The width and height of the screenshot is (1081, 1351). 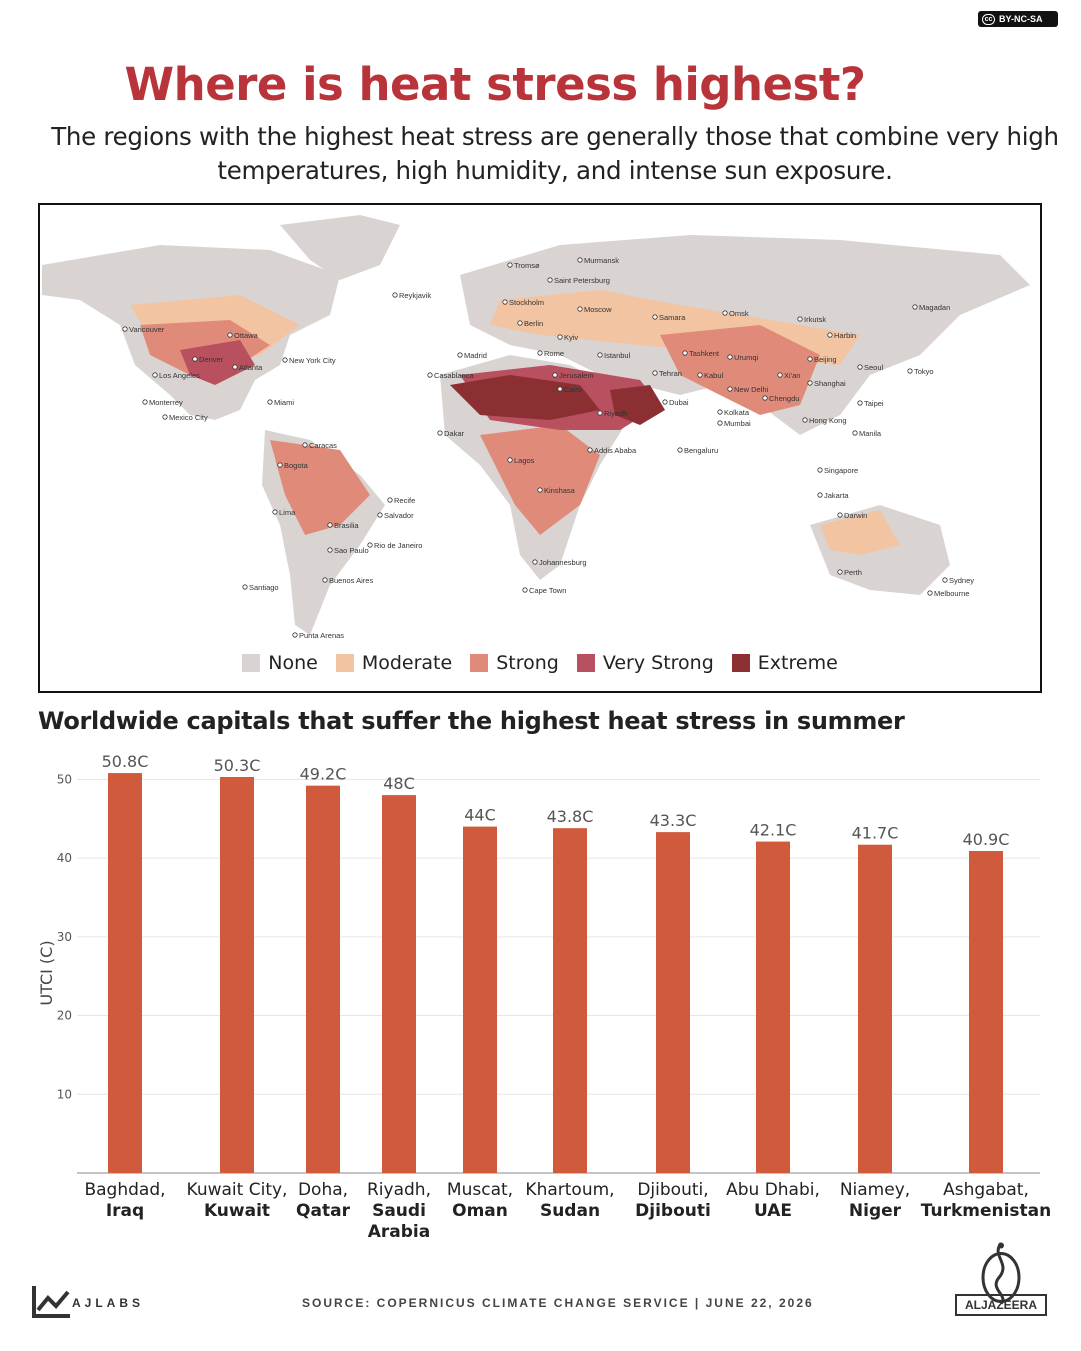 What do you see at coordinates (825, 359) in the screenshot?
I see `city-label: Beijing` at bounding box center [825, 359].